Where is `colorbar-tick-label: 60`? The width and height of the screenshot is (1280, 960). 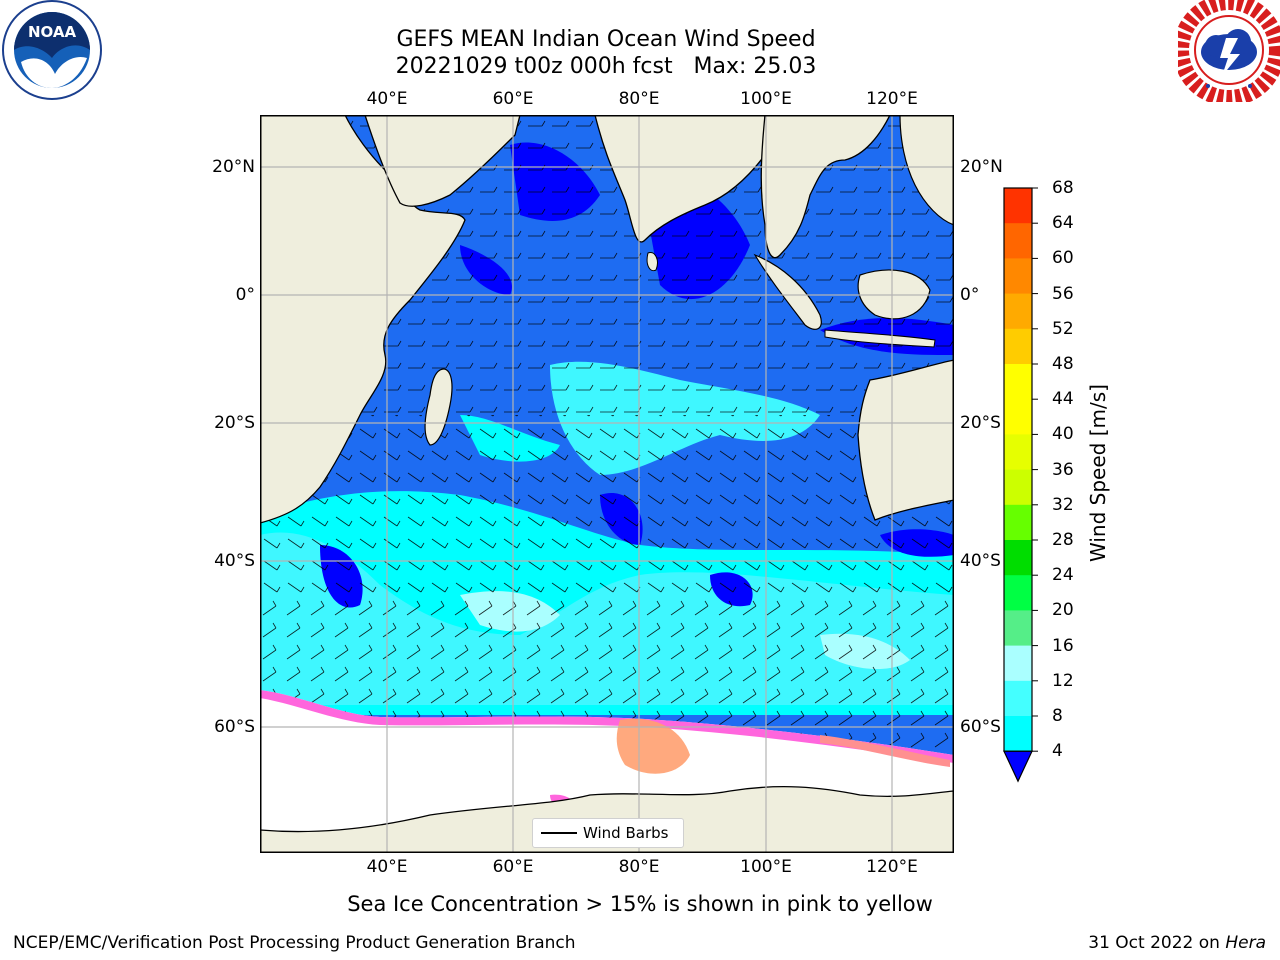
colorbar-tick-label: 60 is located at coordinates (1063, 258).